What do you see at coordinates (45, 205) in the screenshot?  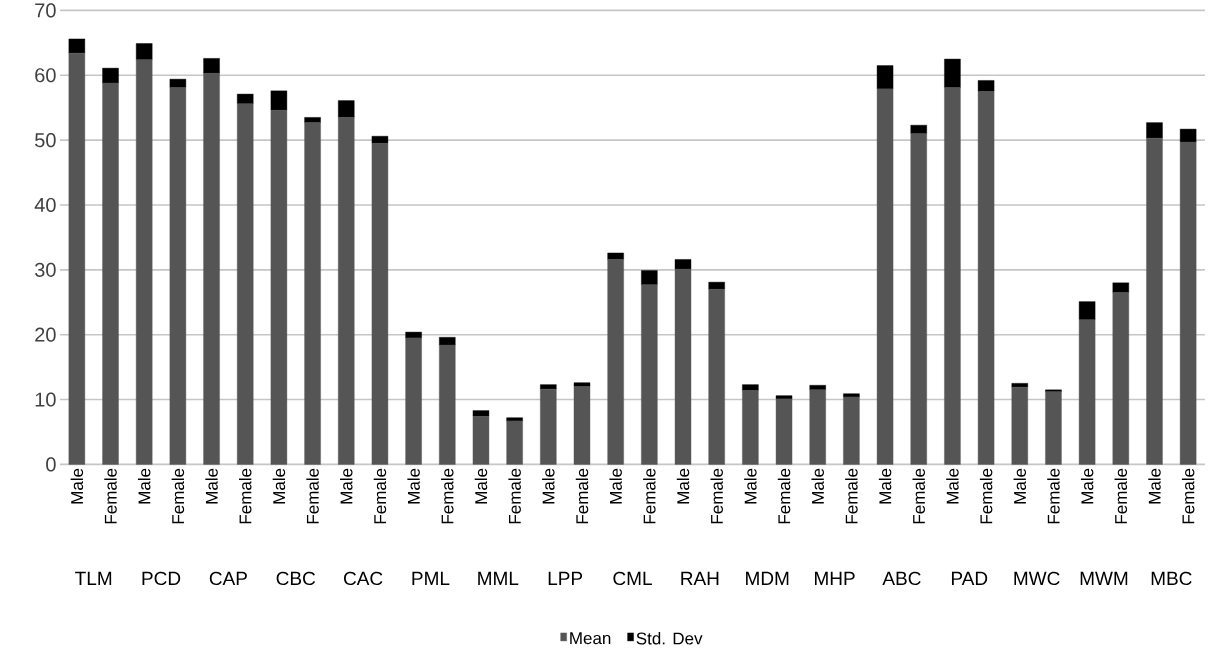 I see `y-tick-label: 40` at bounding box center [45, 205].